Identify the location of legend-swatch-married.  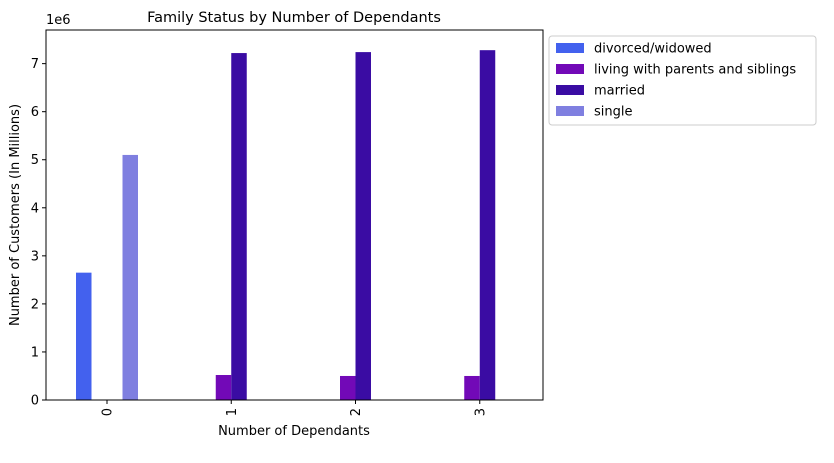
(570, 90).